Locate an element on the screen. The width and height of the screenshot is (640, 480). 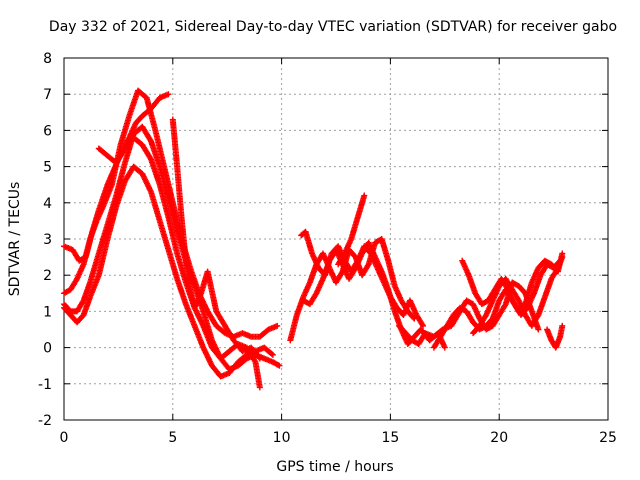
x-tick-labels: 0 5 10 15 20 25 is located at coordinates (338, 438).